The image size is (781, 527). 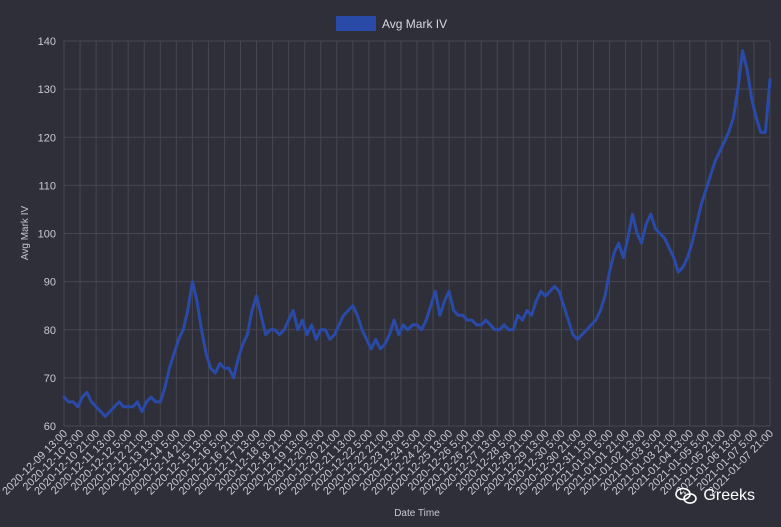 I want to click on y-tick-label: 120, so click(x=47, y=138).